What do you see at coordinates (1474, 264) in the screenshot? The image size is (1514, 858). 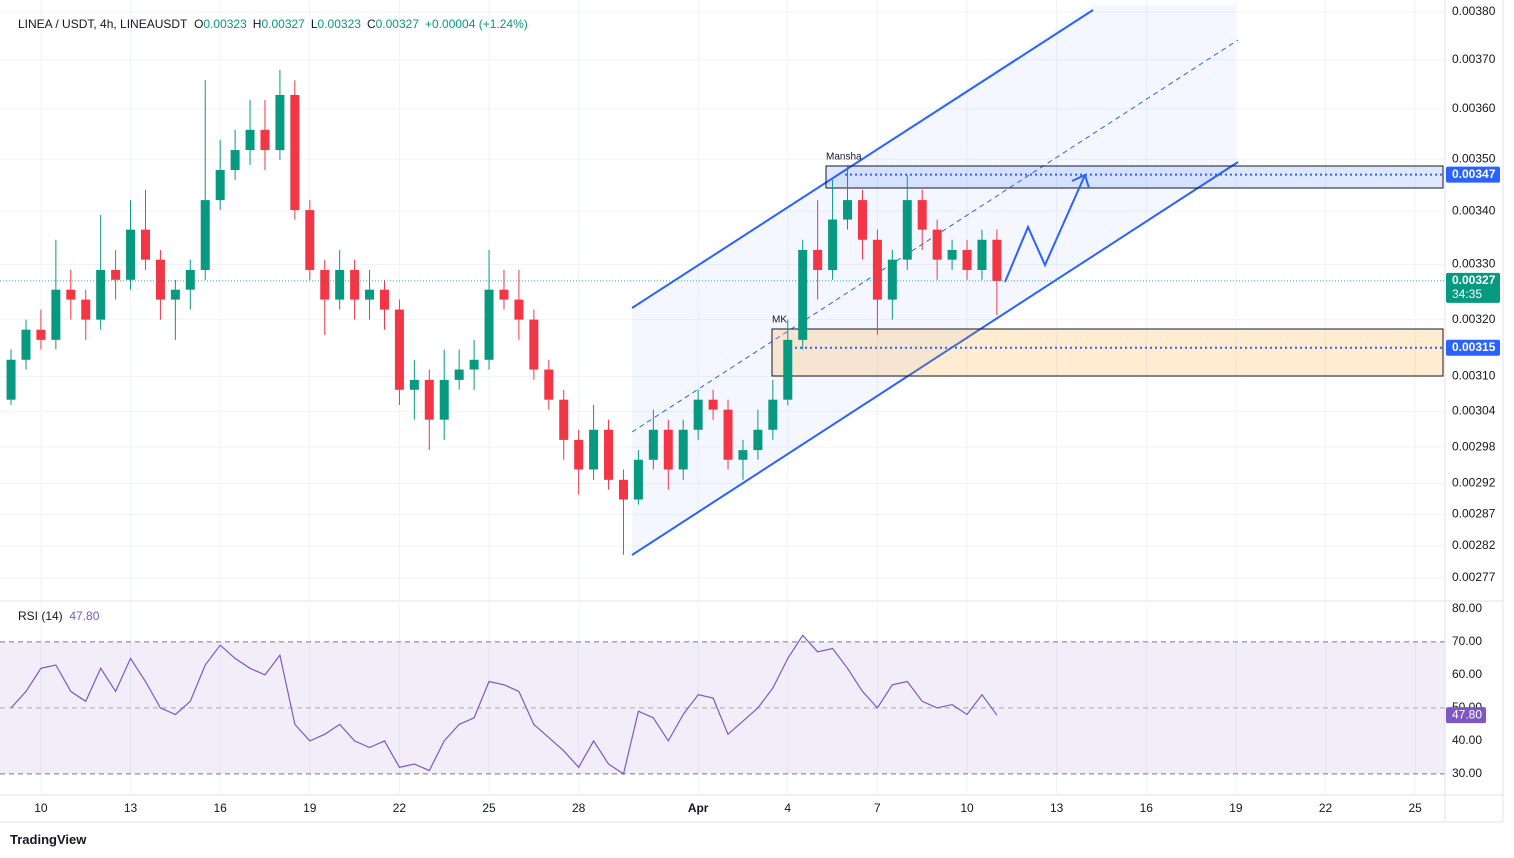 I see `y-tick-label: 0.00330` at bounding box center [1474, 264].